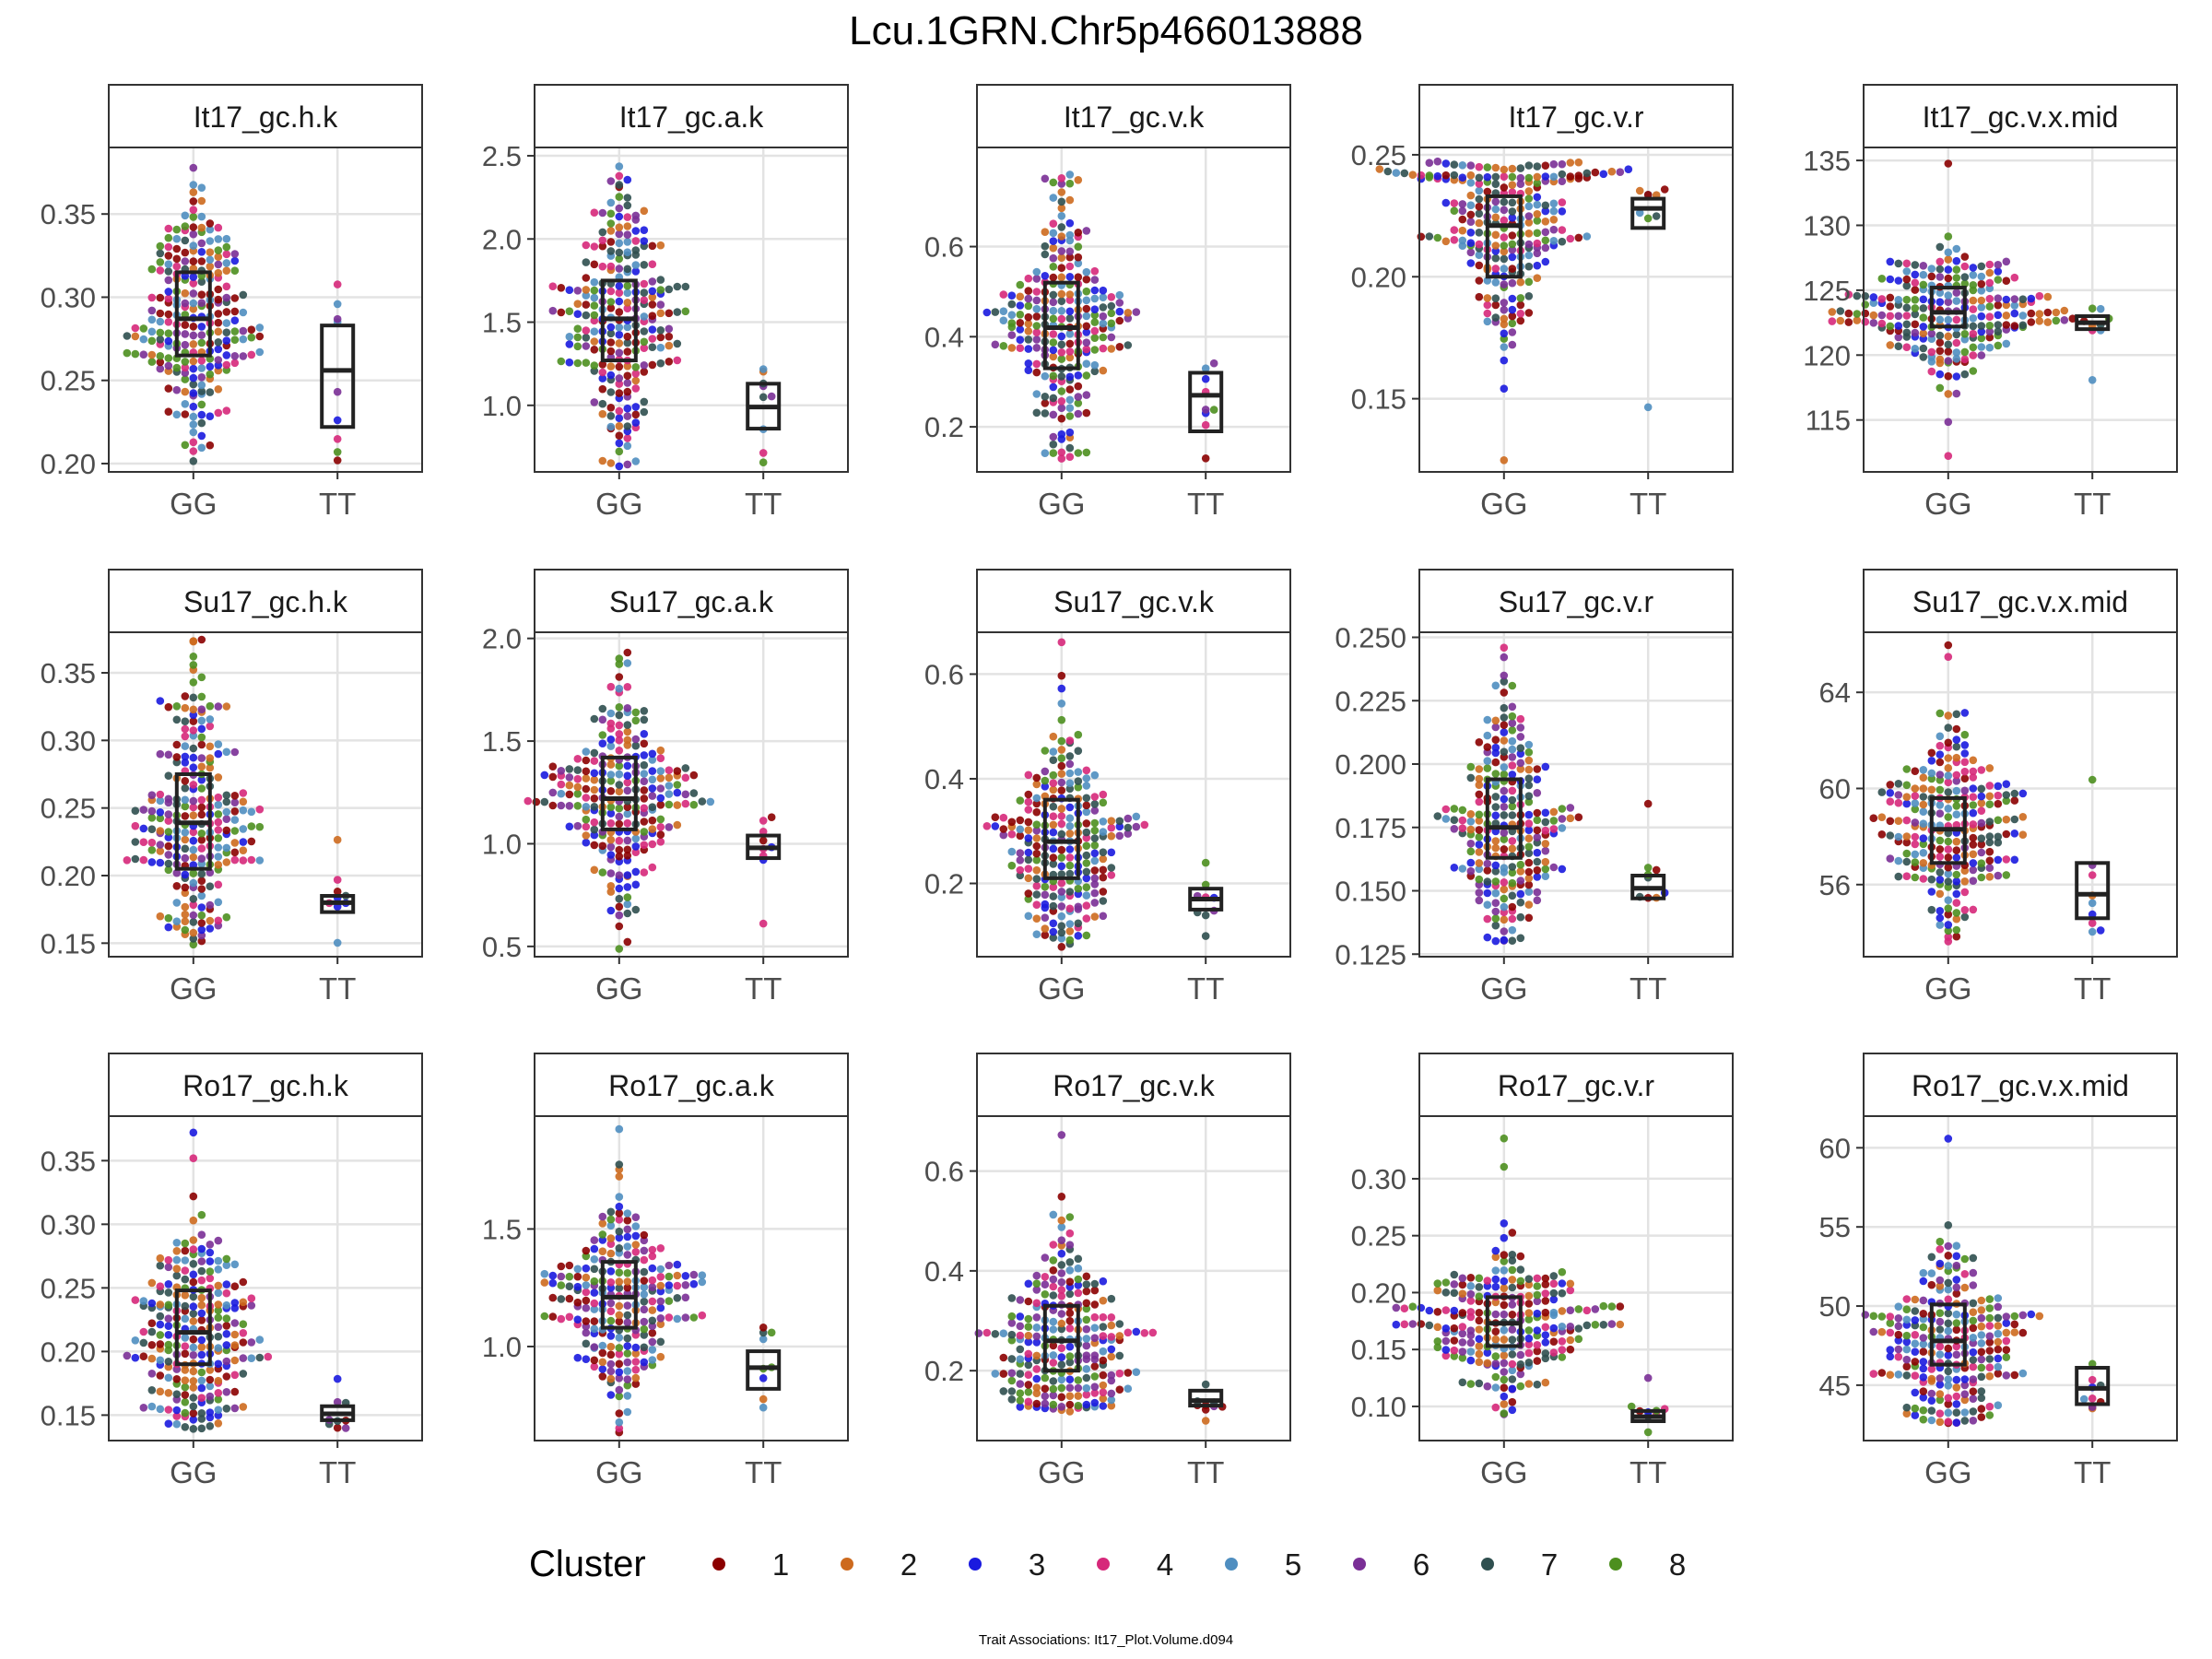 Image resolution: width=2212 pixels, height=1659 pixels. I want to click on x-tick-label: TT, so click(1205, 988).